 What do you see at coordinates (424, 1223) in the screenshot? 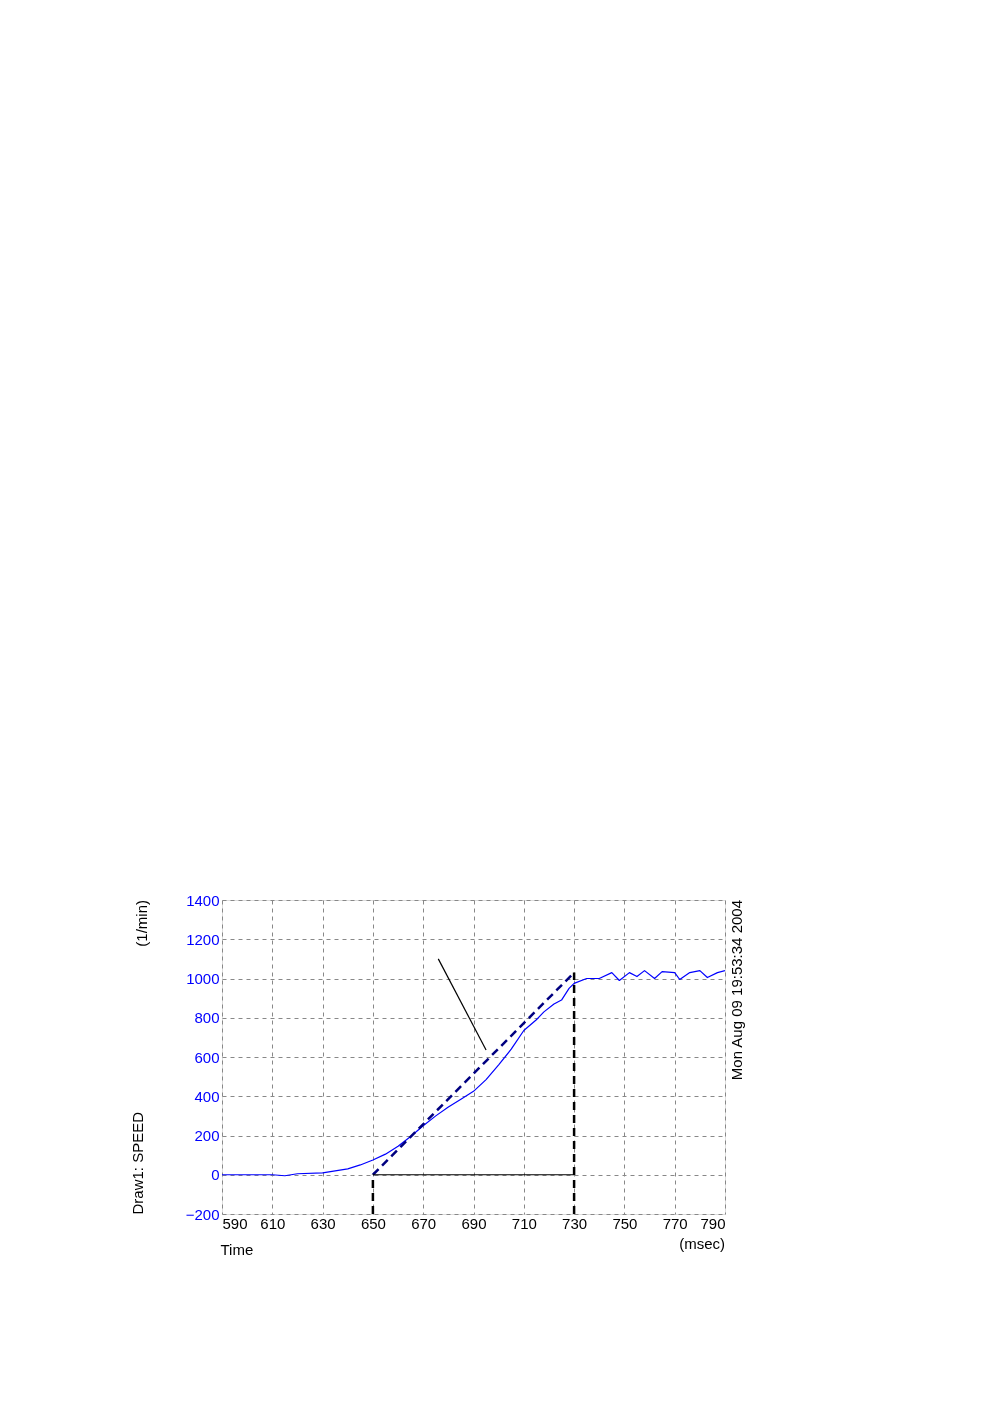
I see `x-tick-label: 670` at bounding box center [424, 1223].